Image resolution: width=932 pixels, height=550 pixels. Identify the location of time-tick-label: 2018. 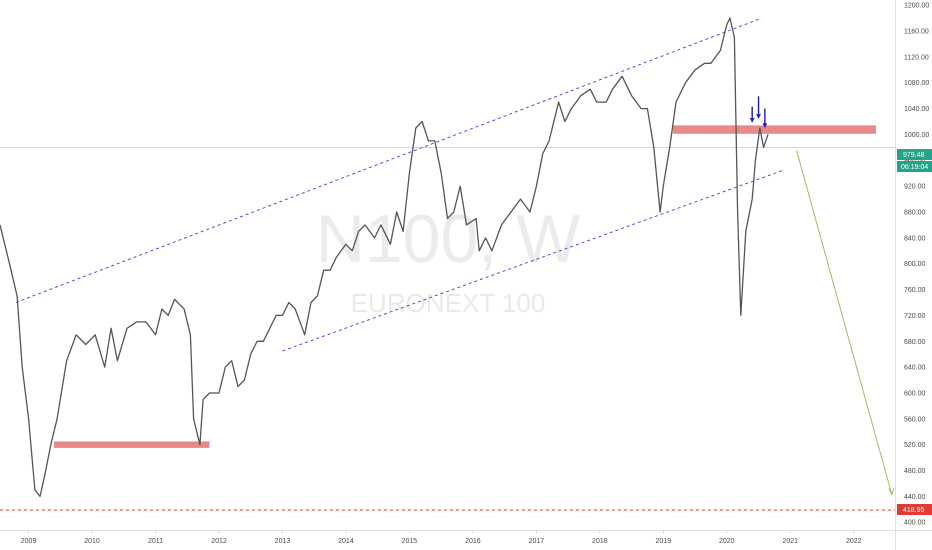
(600, 541).